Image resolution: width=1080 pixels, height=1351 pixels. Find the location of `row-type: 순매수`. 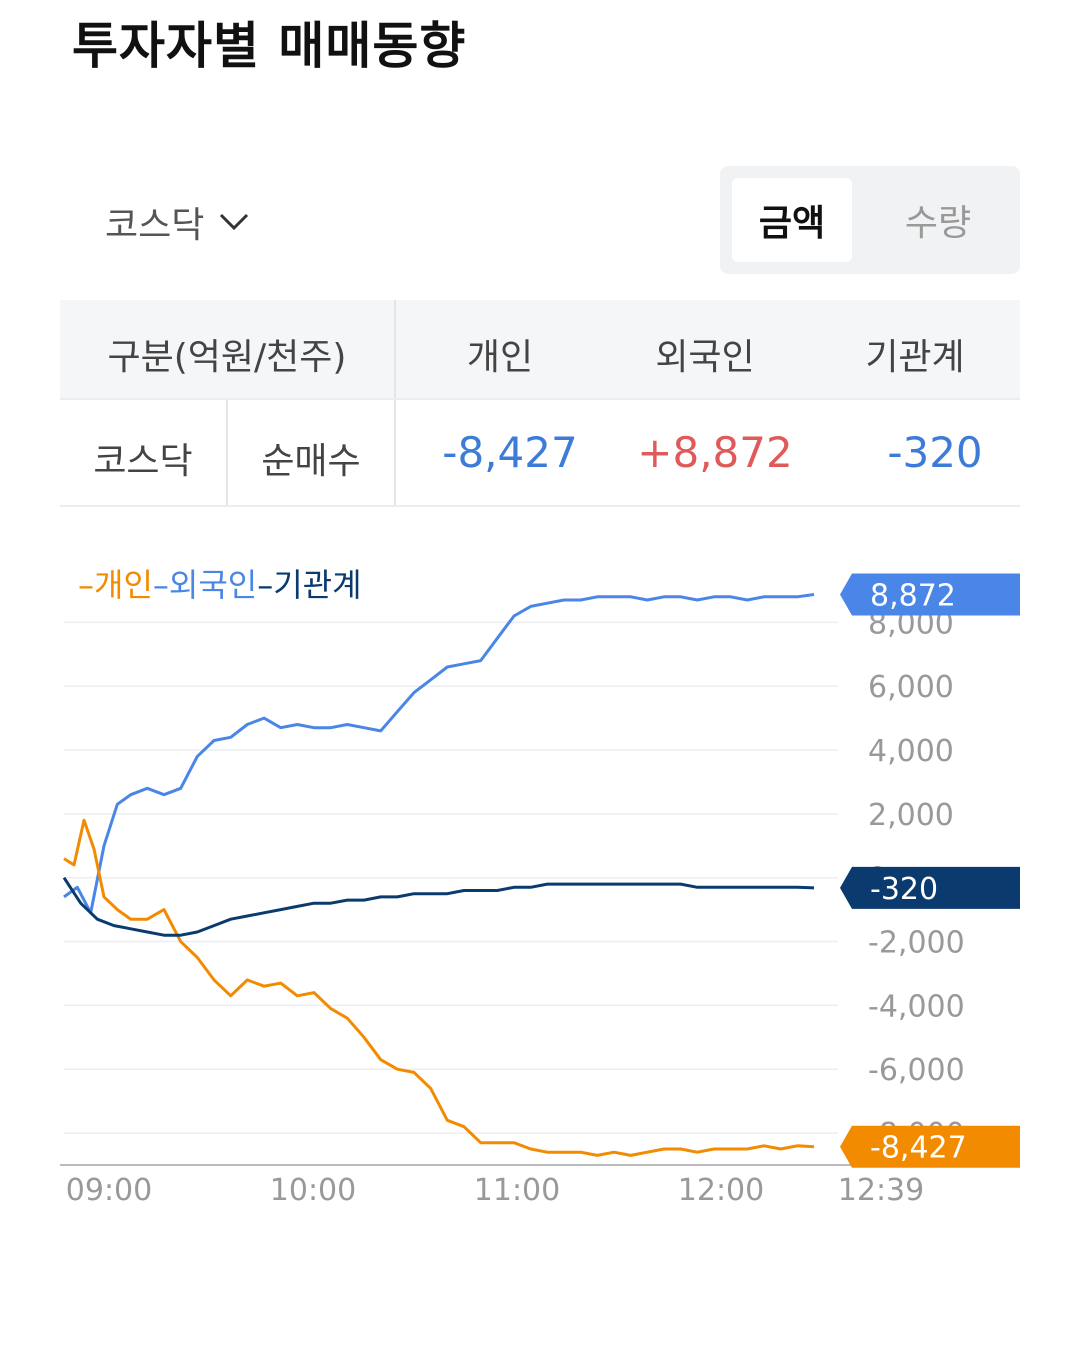

row-type: 순매수 is located at coordinates (311, 461).